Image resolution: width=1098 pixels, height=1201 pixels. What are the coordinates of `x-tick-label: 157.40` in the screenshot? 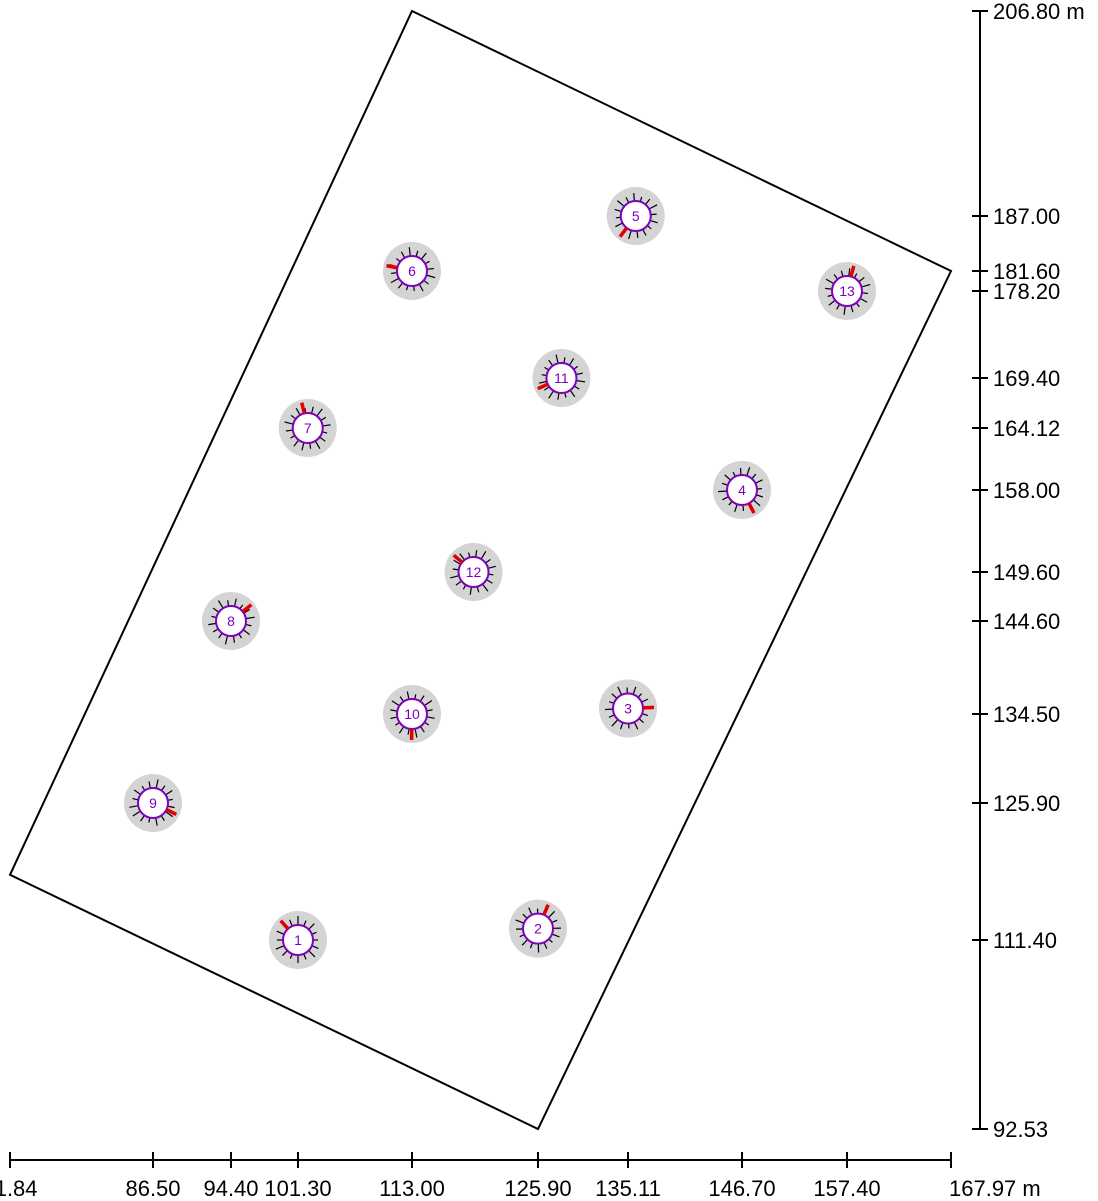 It's located at (846, 1188).